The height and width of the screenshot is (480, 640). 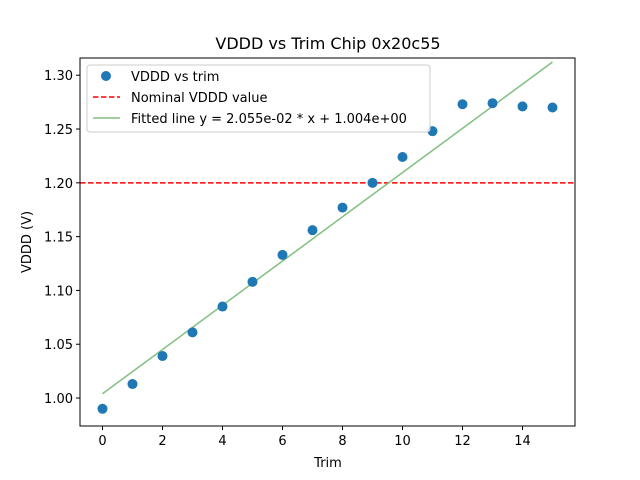 I want to click on x-axis-label: Trim, so click(x=327, y=463).